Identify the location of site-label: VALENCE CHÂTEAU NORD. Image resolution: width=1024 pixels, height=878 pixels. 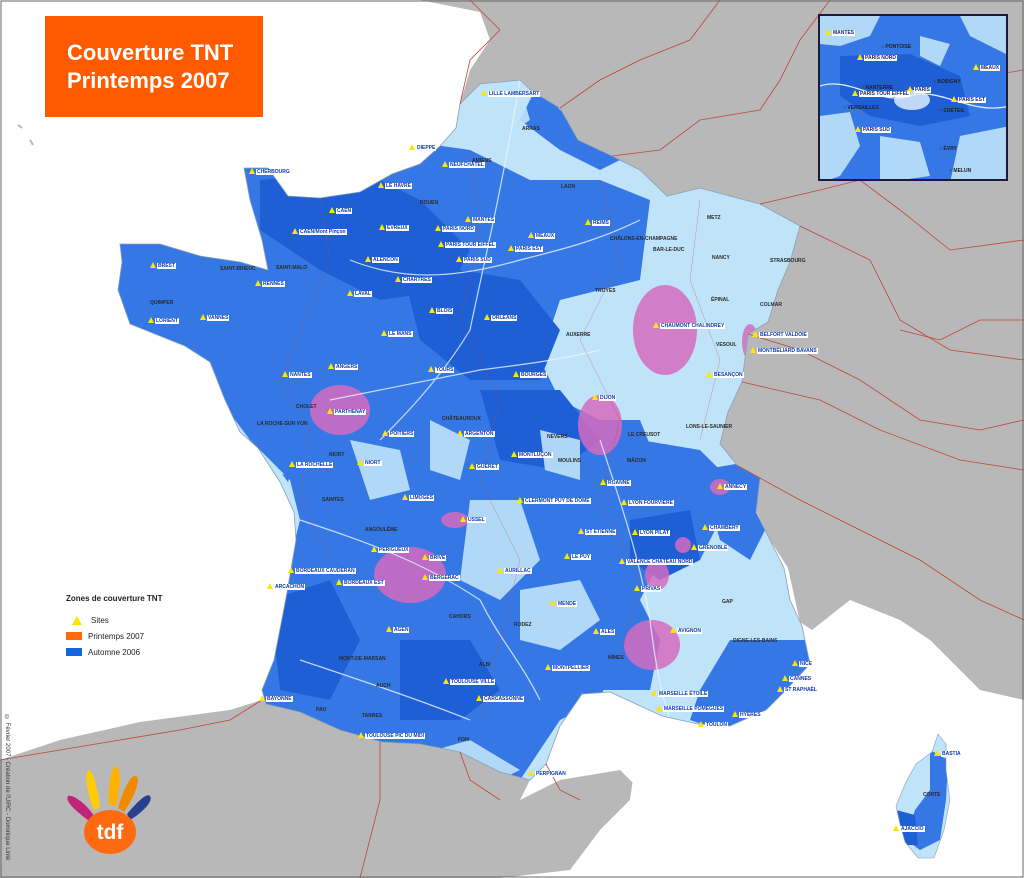
(660, 562).